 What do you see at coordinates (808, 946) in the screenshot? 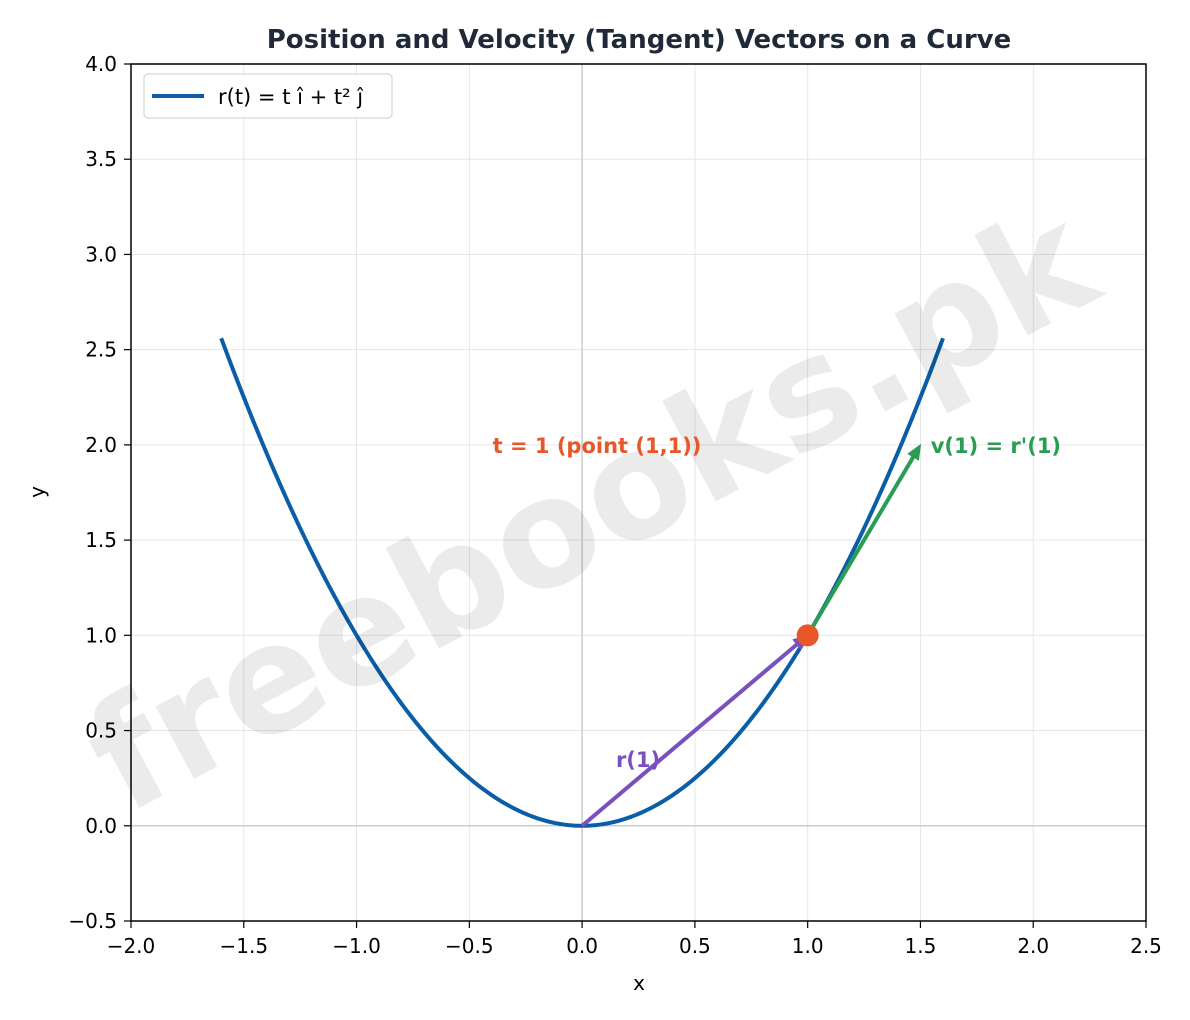
I see `x-tick-label: 1.0` at bounding box center [808, 946].